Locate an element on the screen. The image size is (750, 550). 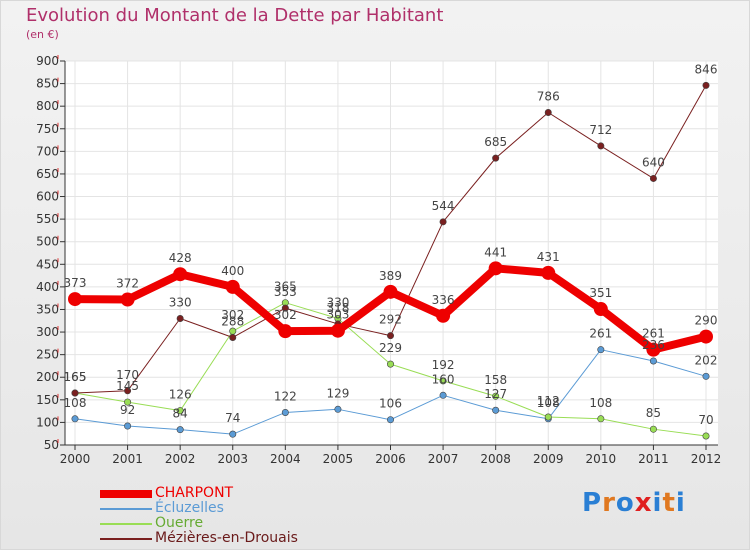
logo-letter: t is located at coordinates (669, 503).